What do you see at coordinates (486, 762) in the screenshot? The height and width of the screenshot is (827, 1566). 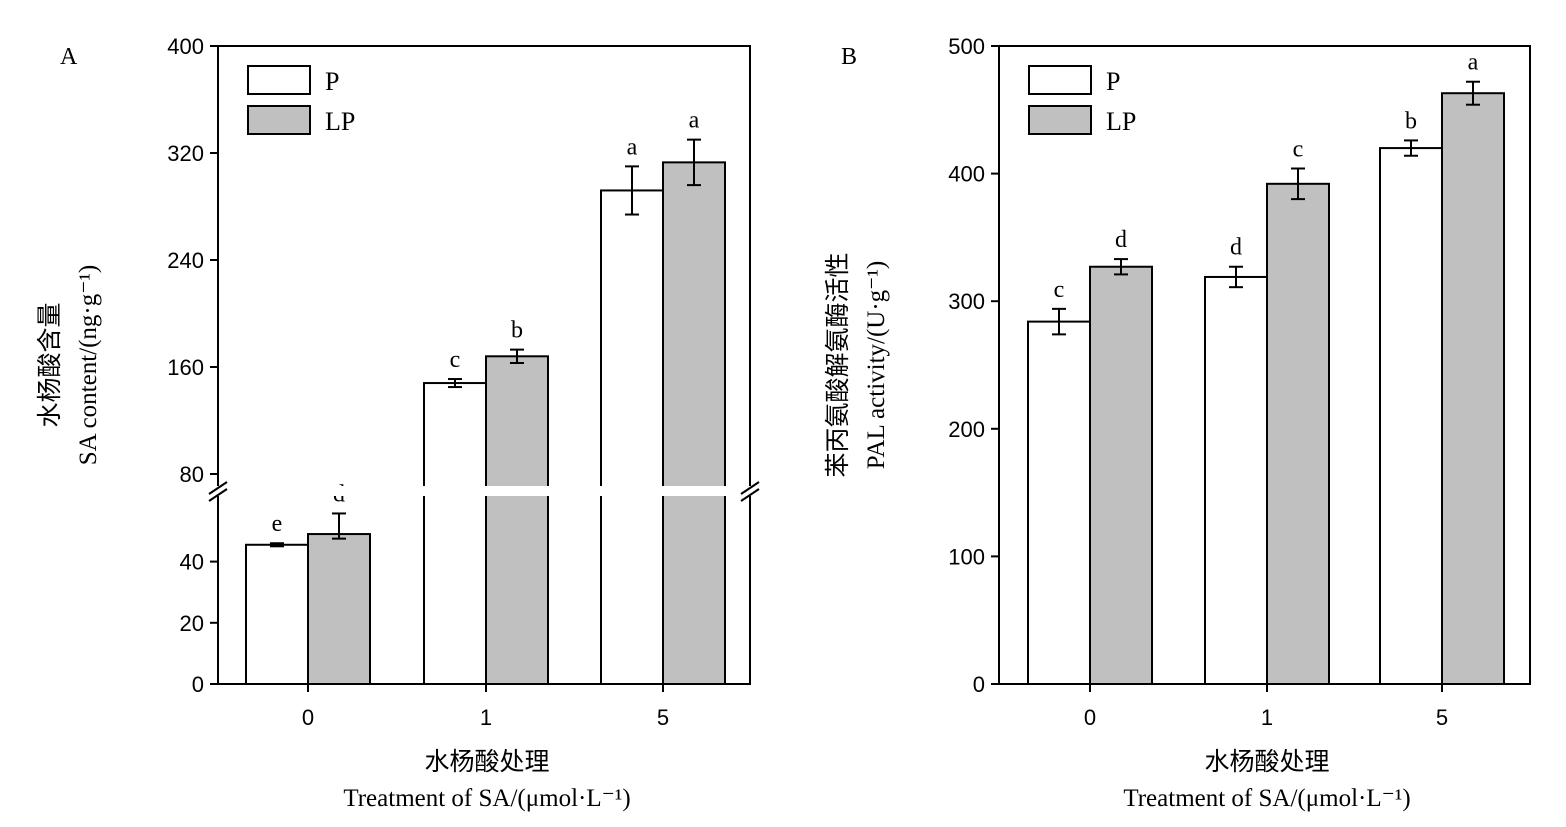 I see `panel-a-xlabel-cn: 水杨酸处理` at bounding box center [486, 762].